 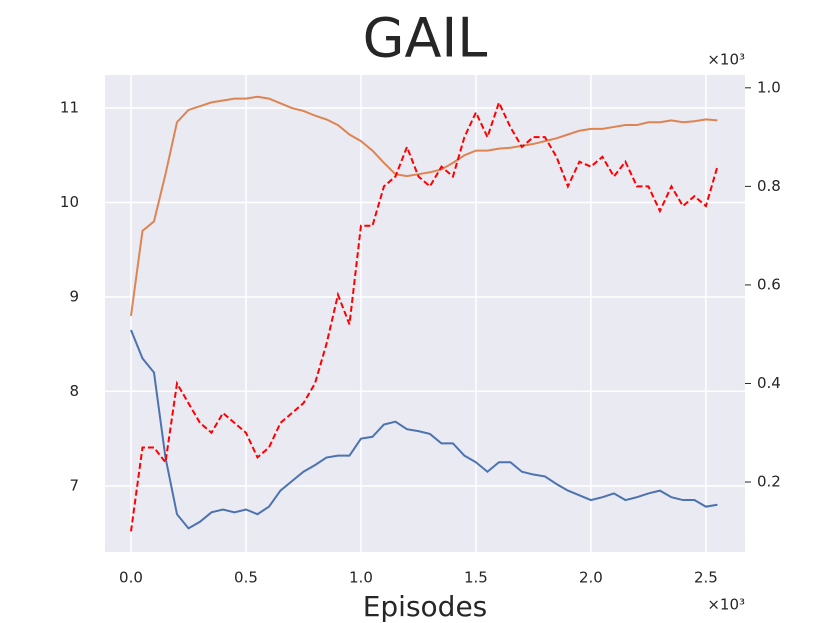 What do you see at coordinates (74, 391) in the screenshot?
I see `y-tick-label: 8` at bounding box center [74, 391].